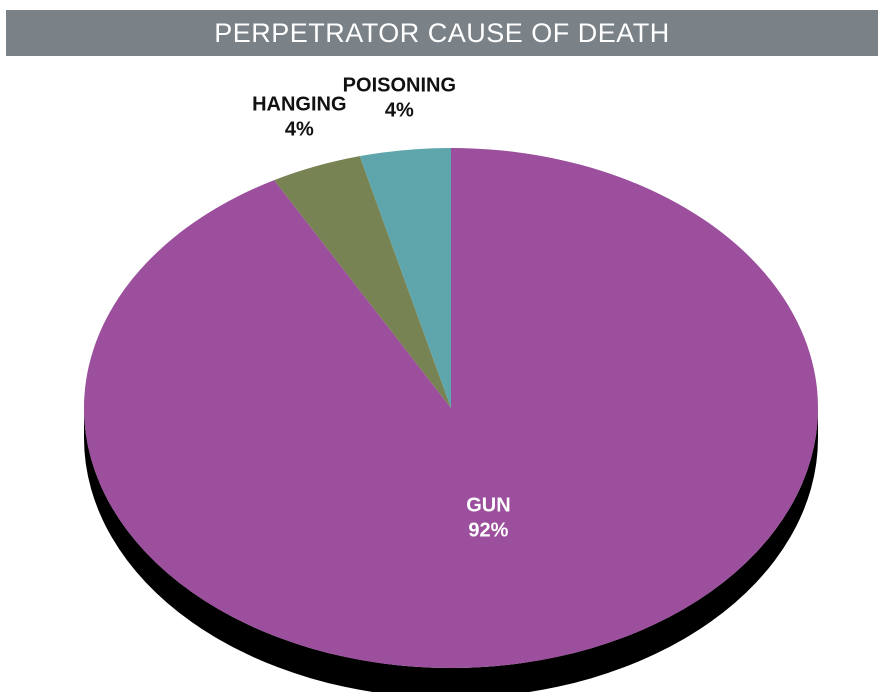 Image resolution: width=879 pixels, height=692 pixels. Describe the element at coordinates (399, 110) in the screenshot. I see `slice-value-poisoning: 4%` at that location.